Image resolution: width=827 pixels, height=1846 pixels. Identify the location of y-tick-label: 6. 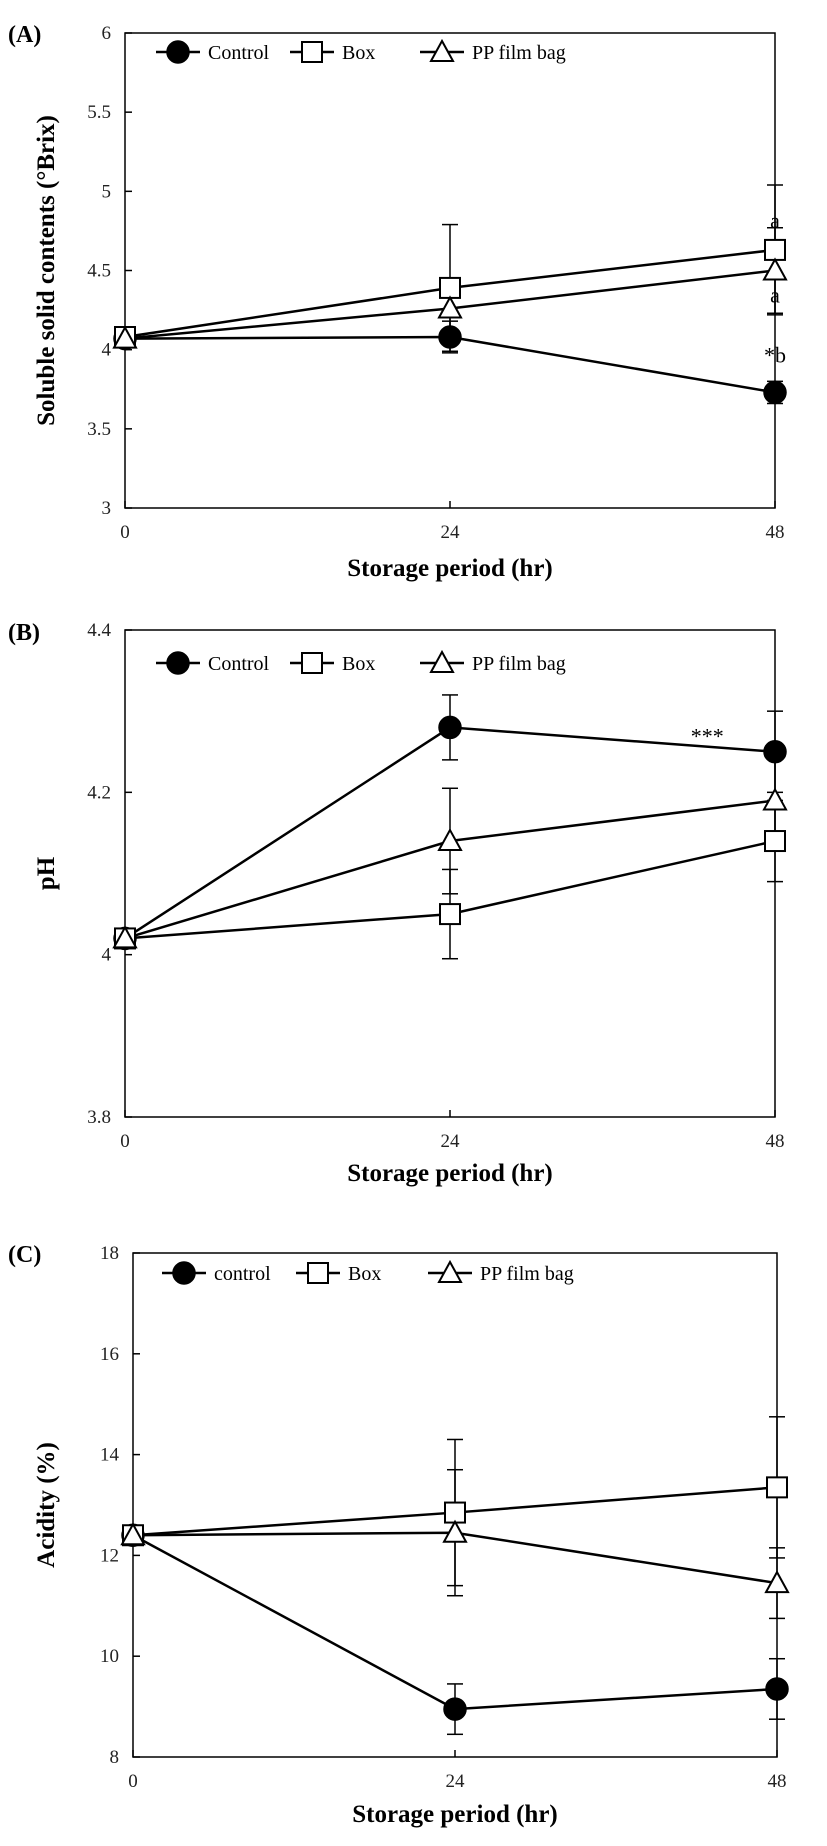
(107, 33).